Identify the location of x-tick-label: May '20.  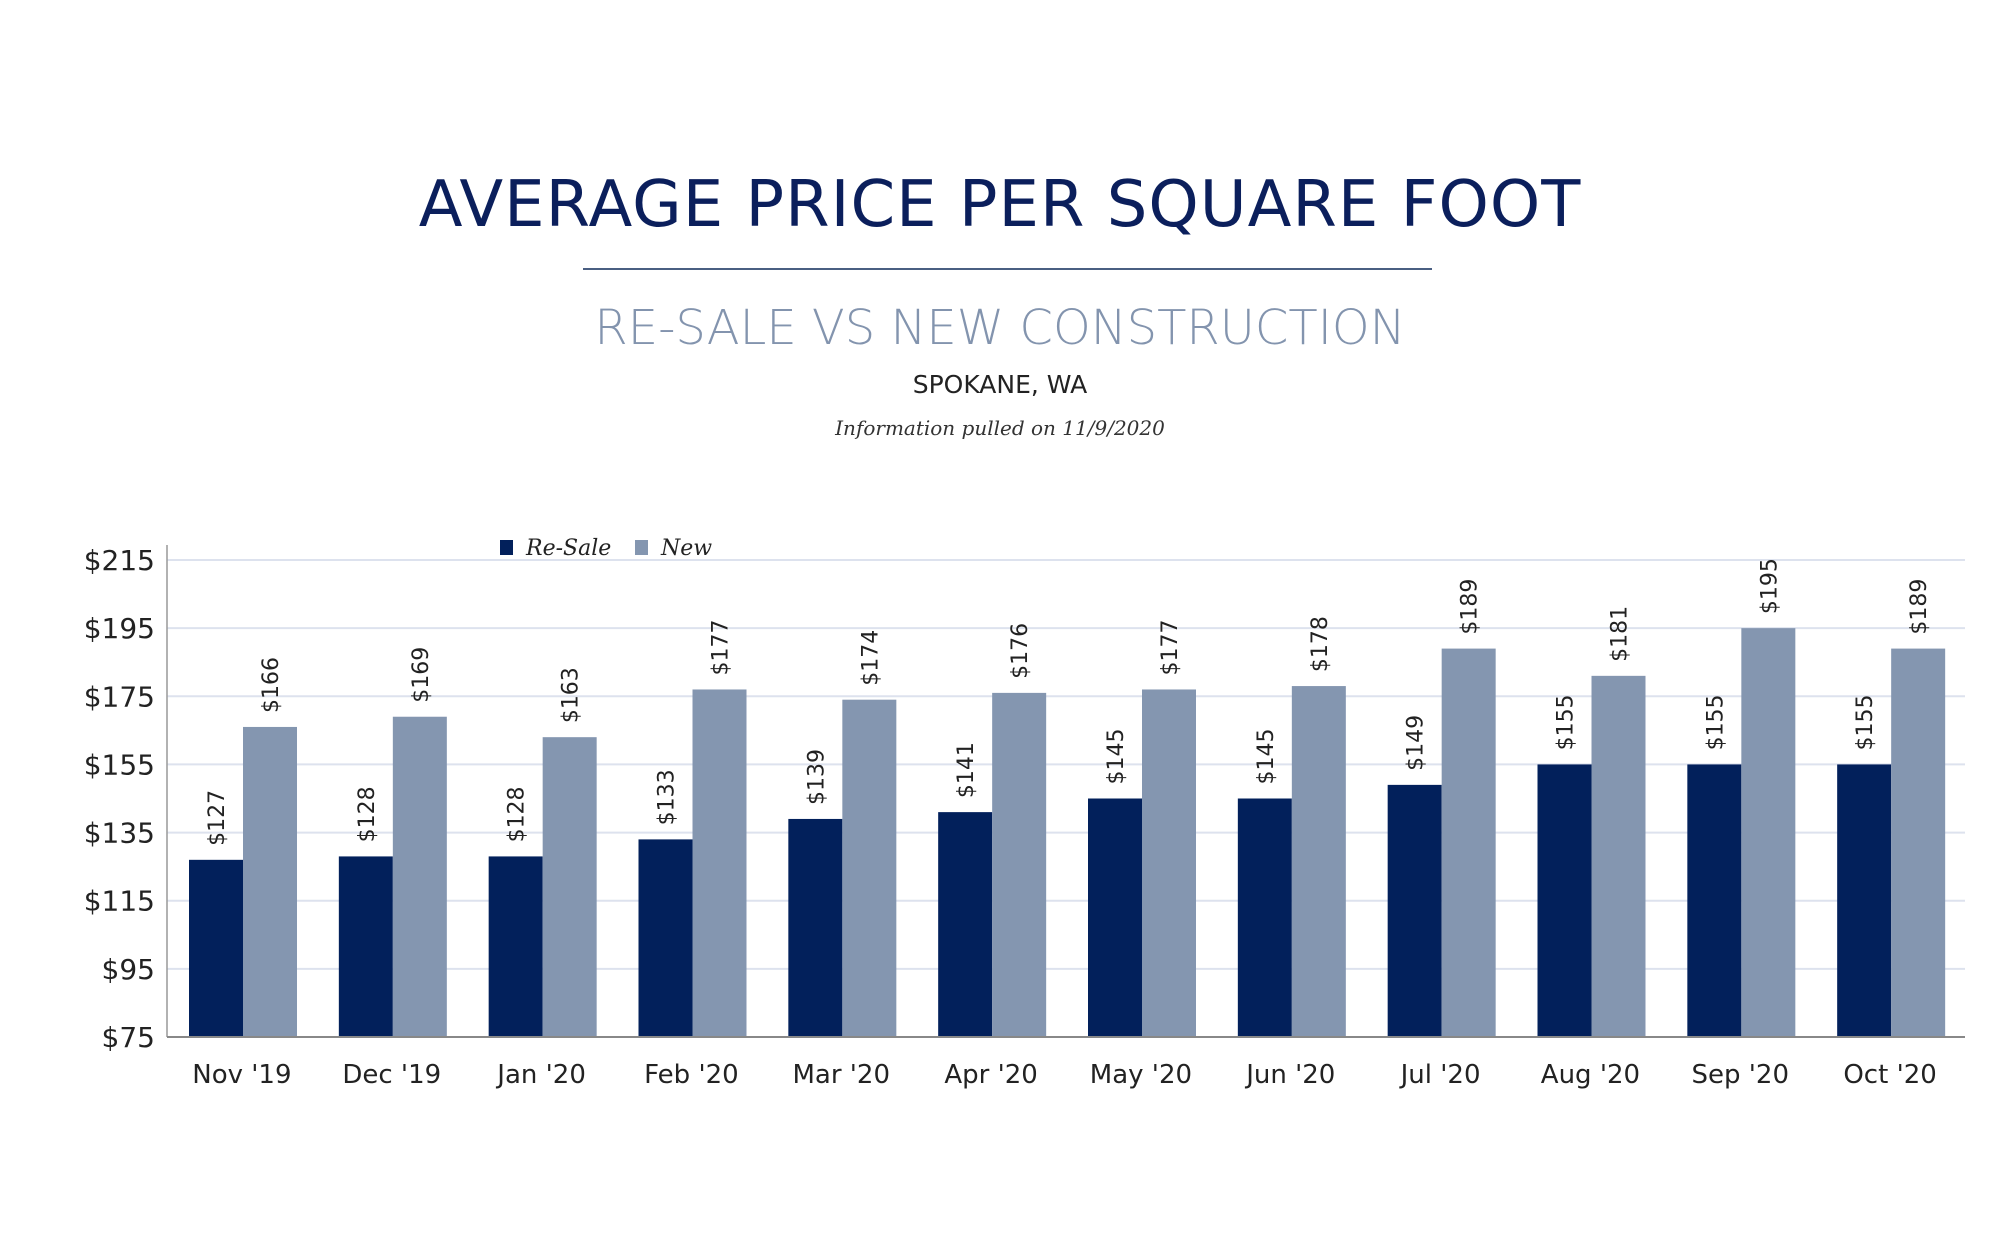
(1141, 1075).